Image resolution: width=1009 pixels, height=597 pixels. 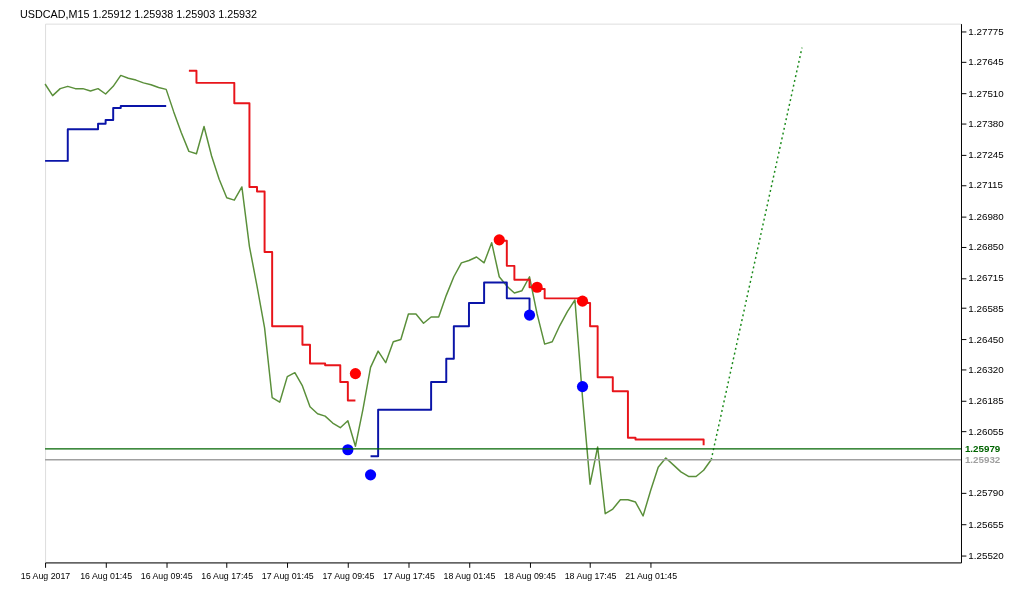 I want to click on x-tick-label: 18 Aug 17:45, so click(x=590, y=575).